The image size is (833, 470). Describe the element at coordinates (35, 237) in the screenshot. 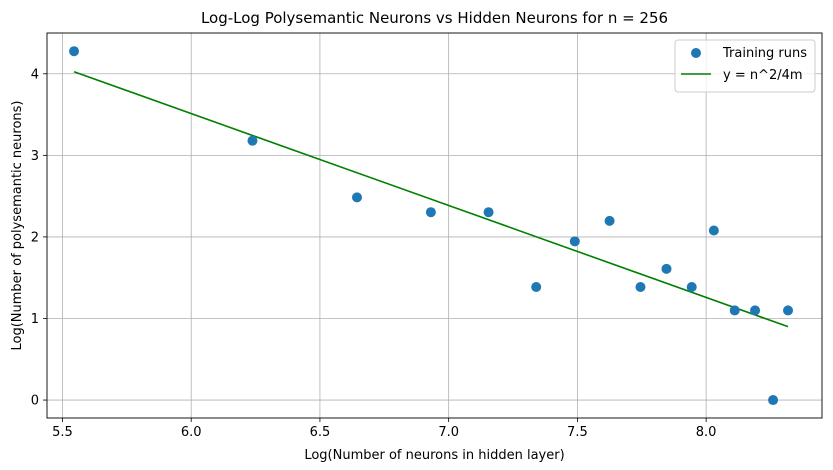

I see `y-tick-label: 2` at that location.